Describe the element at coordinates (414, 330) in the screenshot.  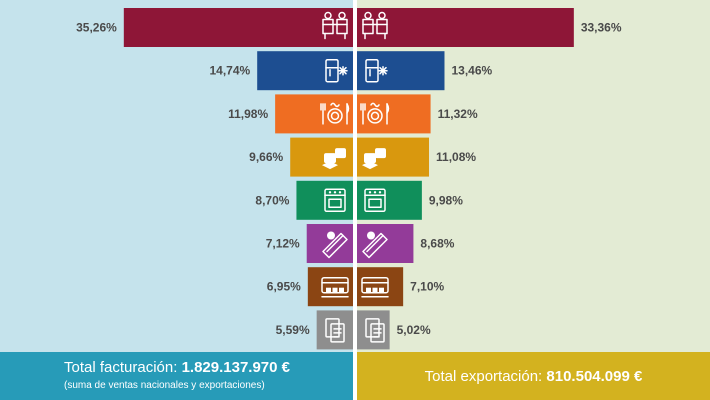
I see `right-value-label: 5,02%` at that location.